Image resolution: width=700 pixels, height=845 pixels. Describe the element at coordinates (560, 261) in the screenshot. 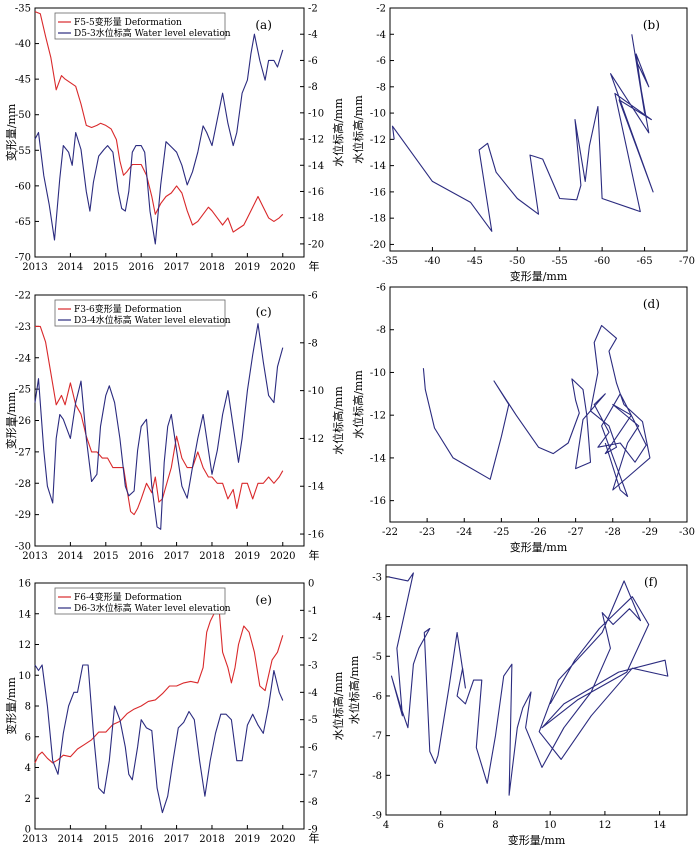

I see `x-tick-label: -55` at that location.